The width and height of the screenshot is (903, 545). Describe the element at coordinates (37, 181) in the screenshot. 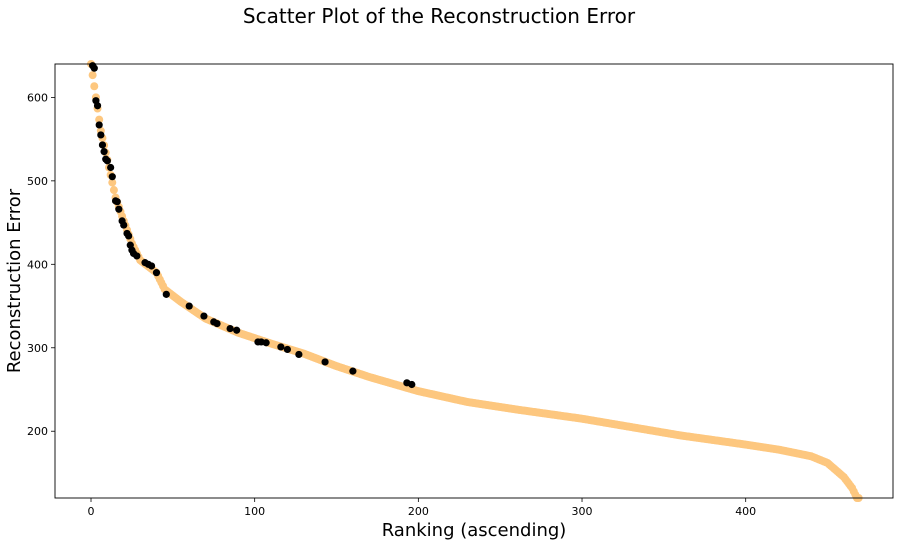

I see `y-tick-label: 500` at that location.